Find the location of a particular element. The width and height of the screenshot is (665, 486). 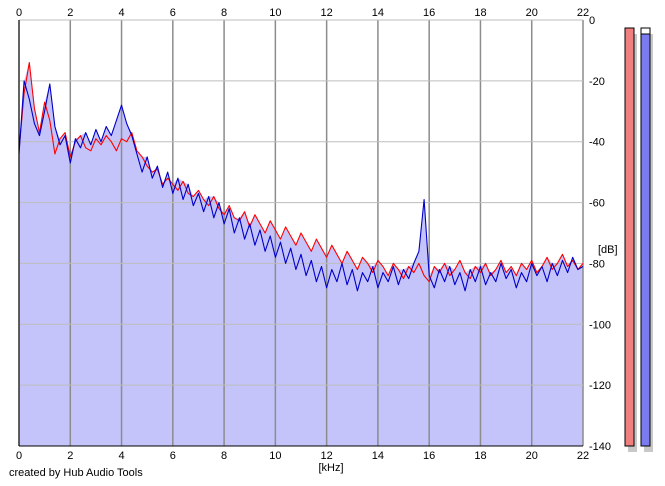

x-tick-label-top: 4 is located at coordinates (121, 13).